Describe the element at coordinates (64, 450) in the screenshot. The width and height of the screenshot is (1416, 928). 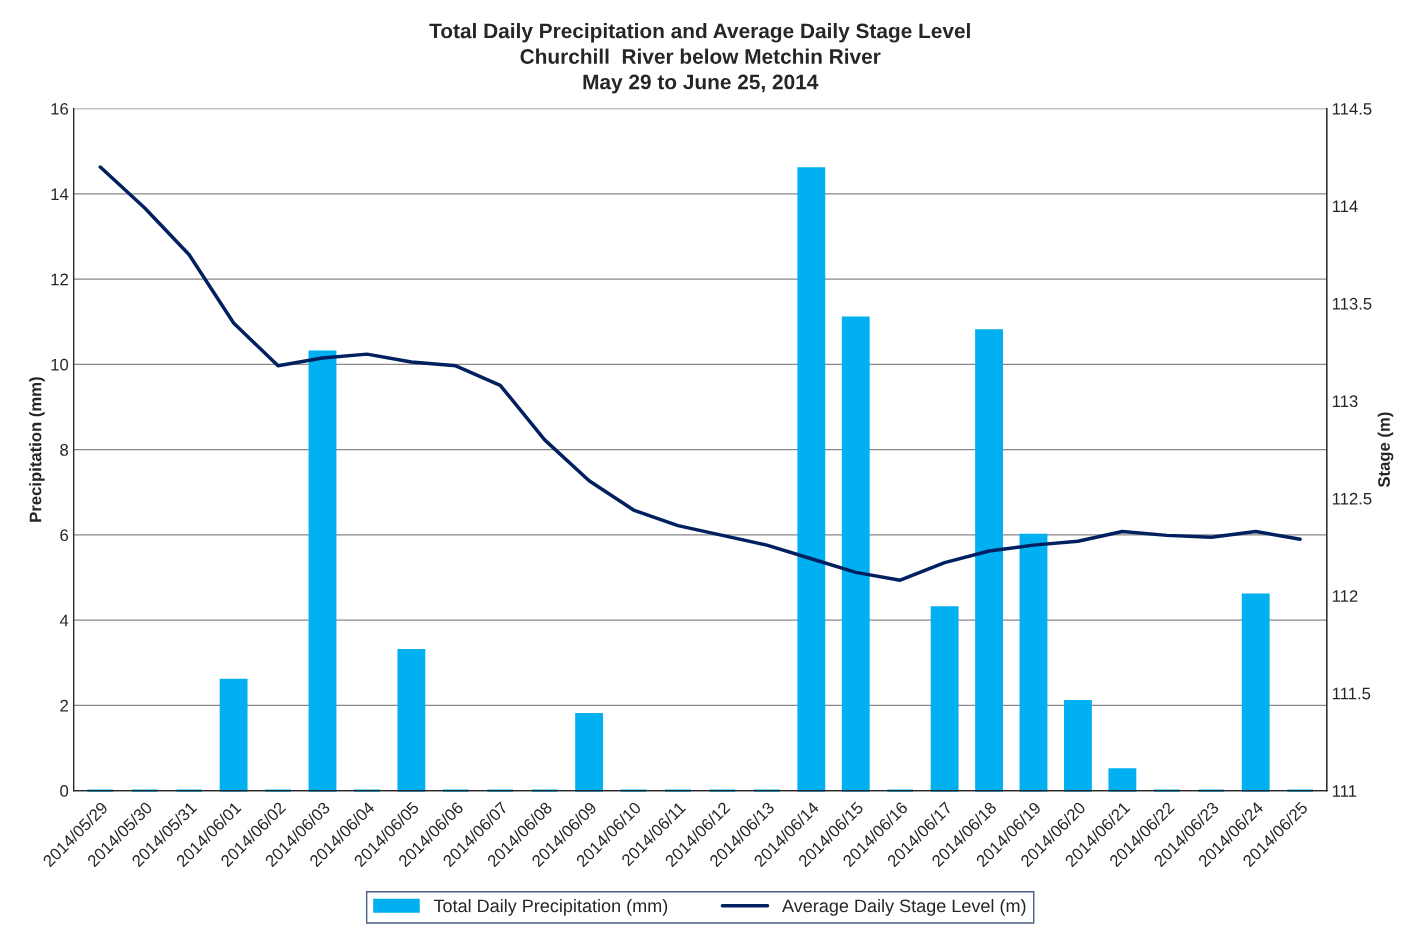
I see `y-tick-label: 8` at that location.